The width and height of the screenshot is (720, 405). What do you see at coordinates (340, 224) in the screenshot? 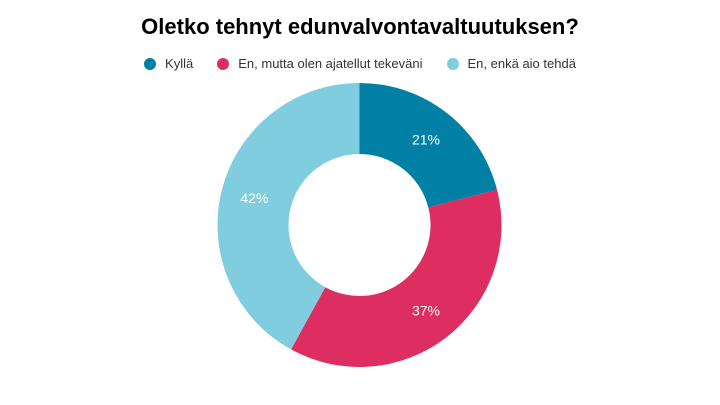
I see `slice-labels: 21% 37% 42%` at bounding box center [340, 224].